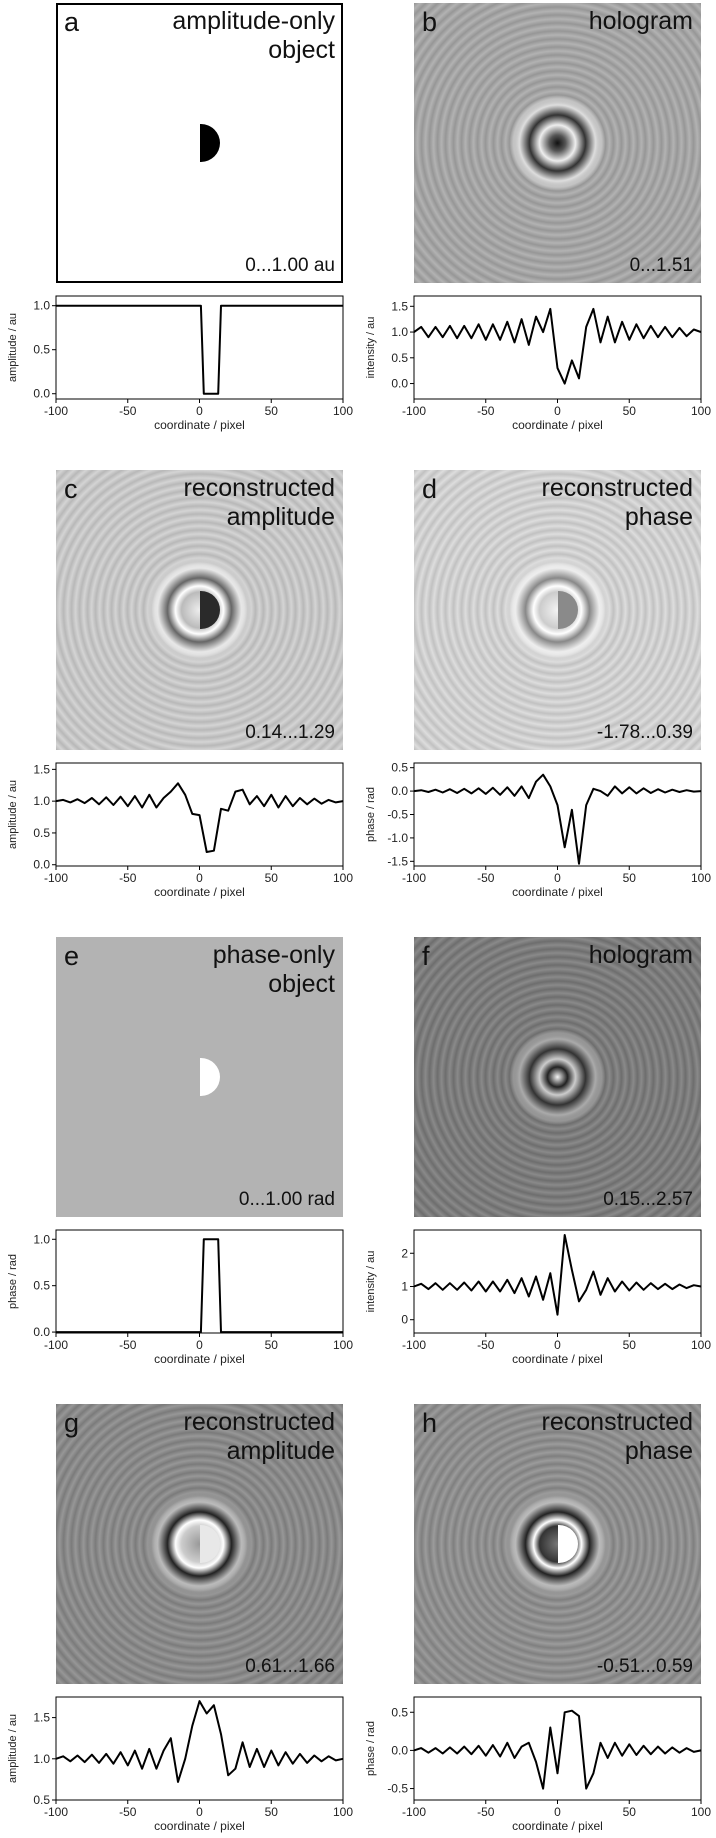 This screenshot has height=1838, width=716. Describe the element at coordinates (397, 838) in the screenshot. I see `y-tick-label: -1.0` at that location.